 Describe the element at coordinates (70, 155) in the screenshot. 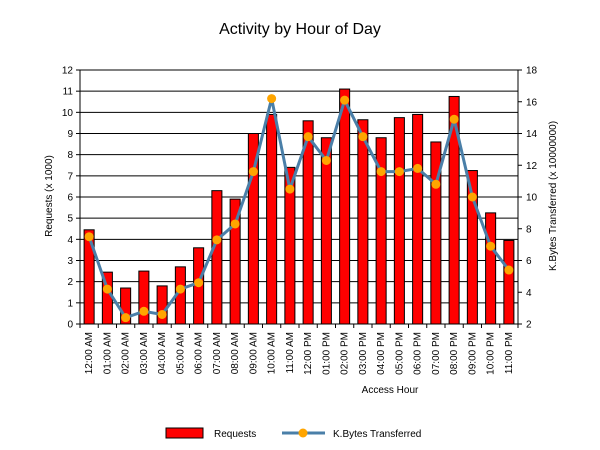

I see `y-tick-label: 8` at that location.